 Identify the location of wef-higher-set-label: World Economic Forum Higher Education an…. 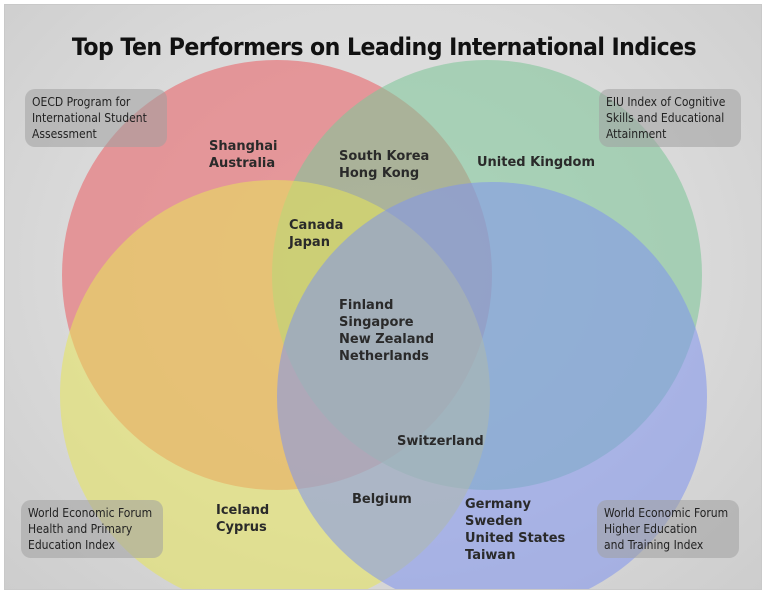
(668, 529).